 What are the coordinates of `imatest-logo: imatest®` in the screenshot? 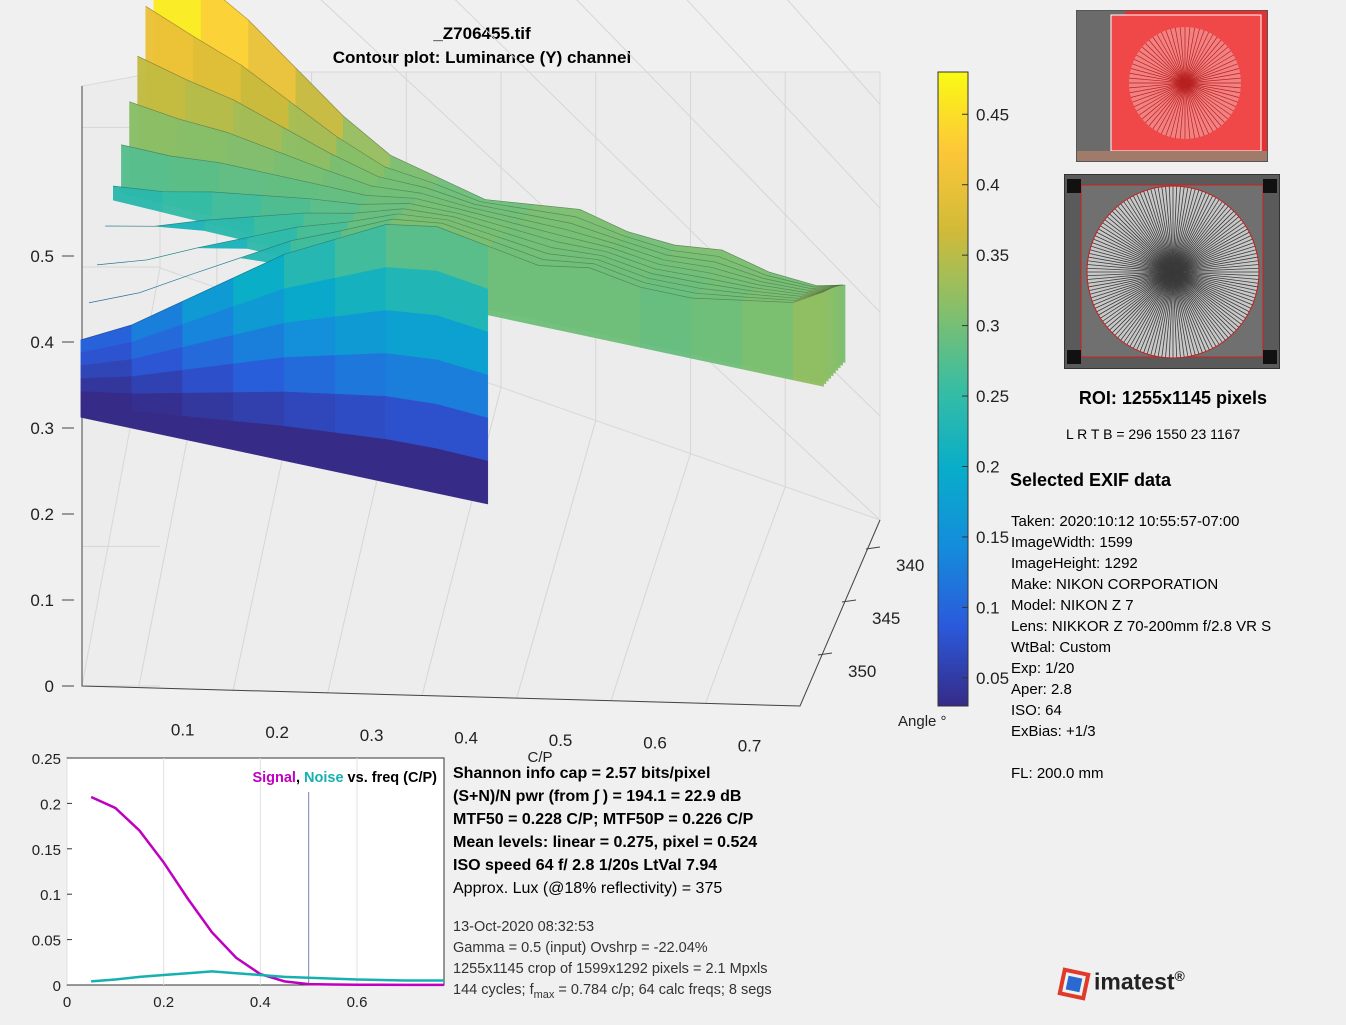 It's located at (1121, 983).